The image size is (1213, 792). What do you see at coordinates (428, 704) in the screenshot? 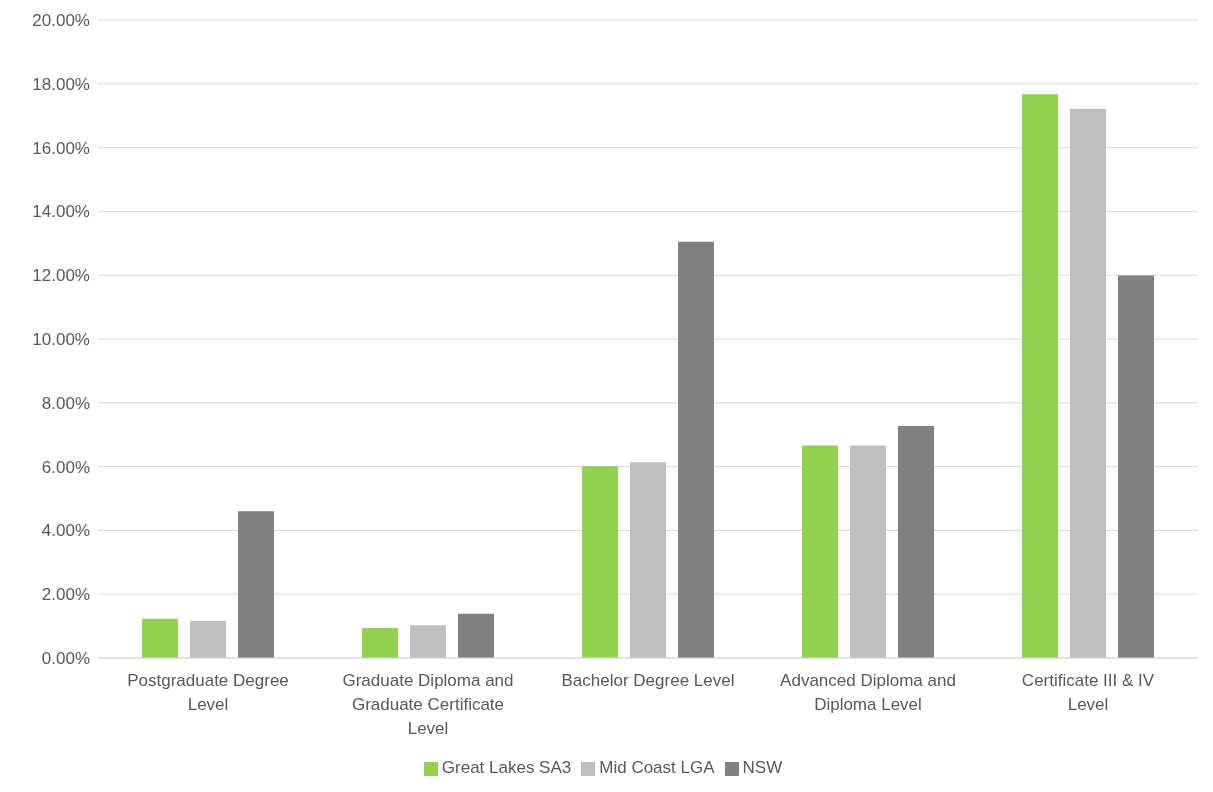
I see `x-tick-label: Graduate Diploma and Graduate Certificate Level` at bounding box center [428, 704].